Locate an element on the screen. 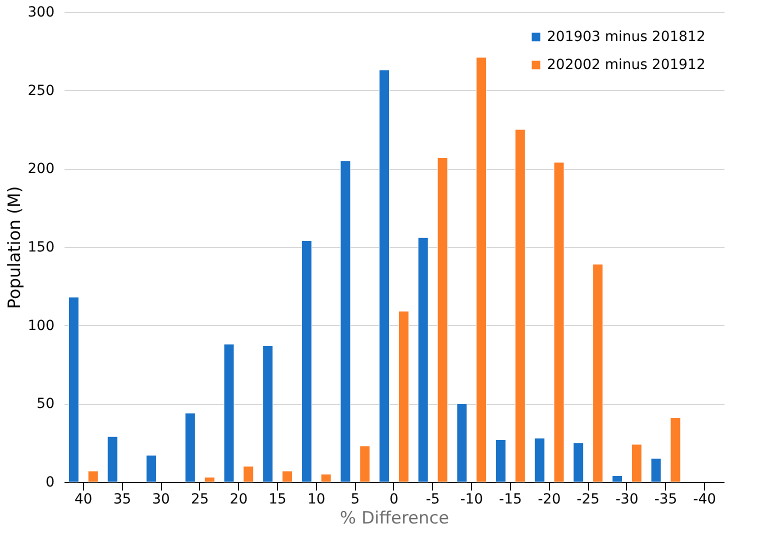 The image size is (757, 559). x-tick-label: -25 is located at coordinates (588, 500).